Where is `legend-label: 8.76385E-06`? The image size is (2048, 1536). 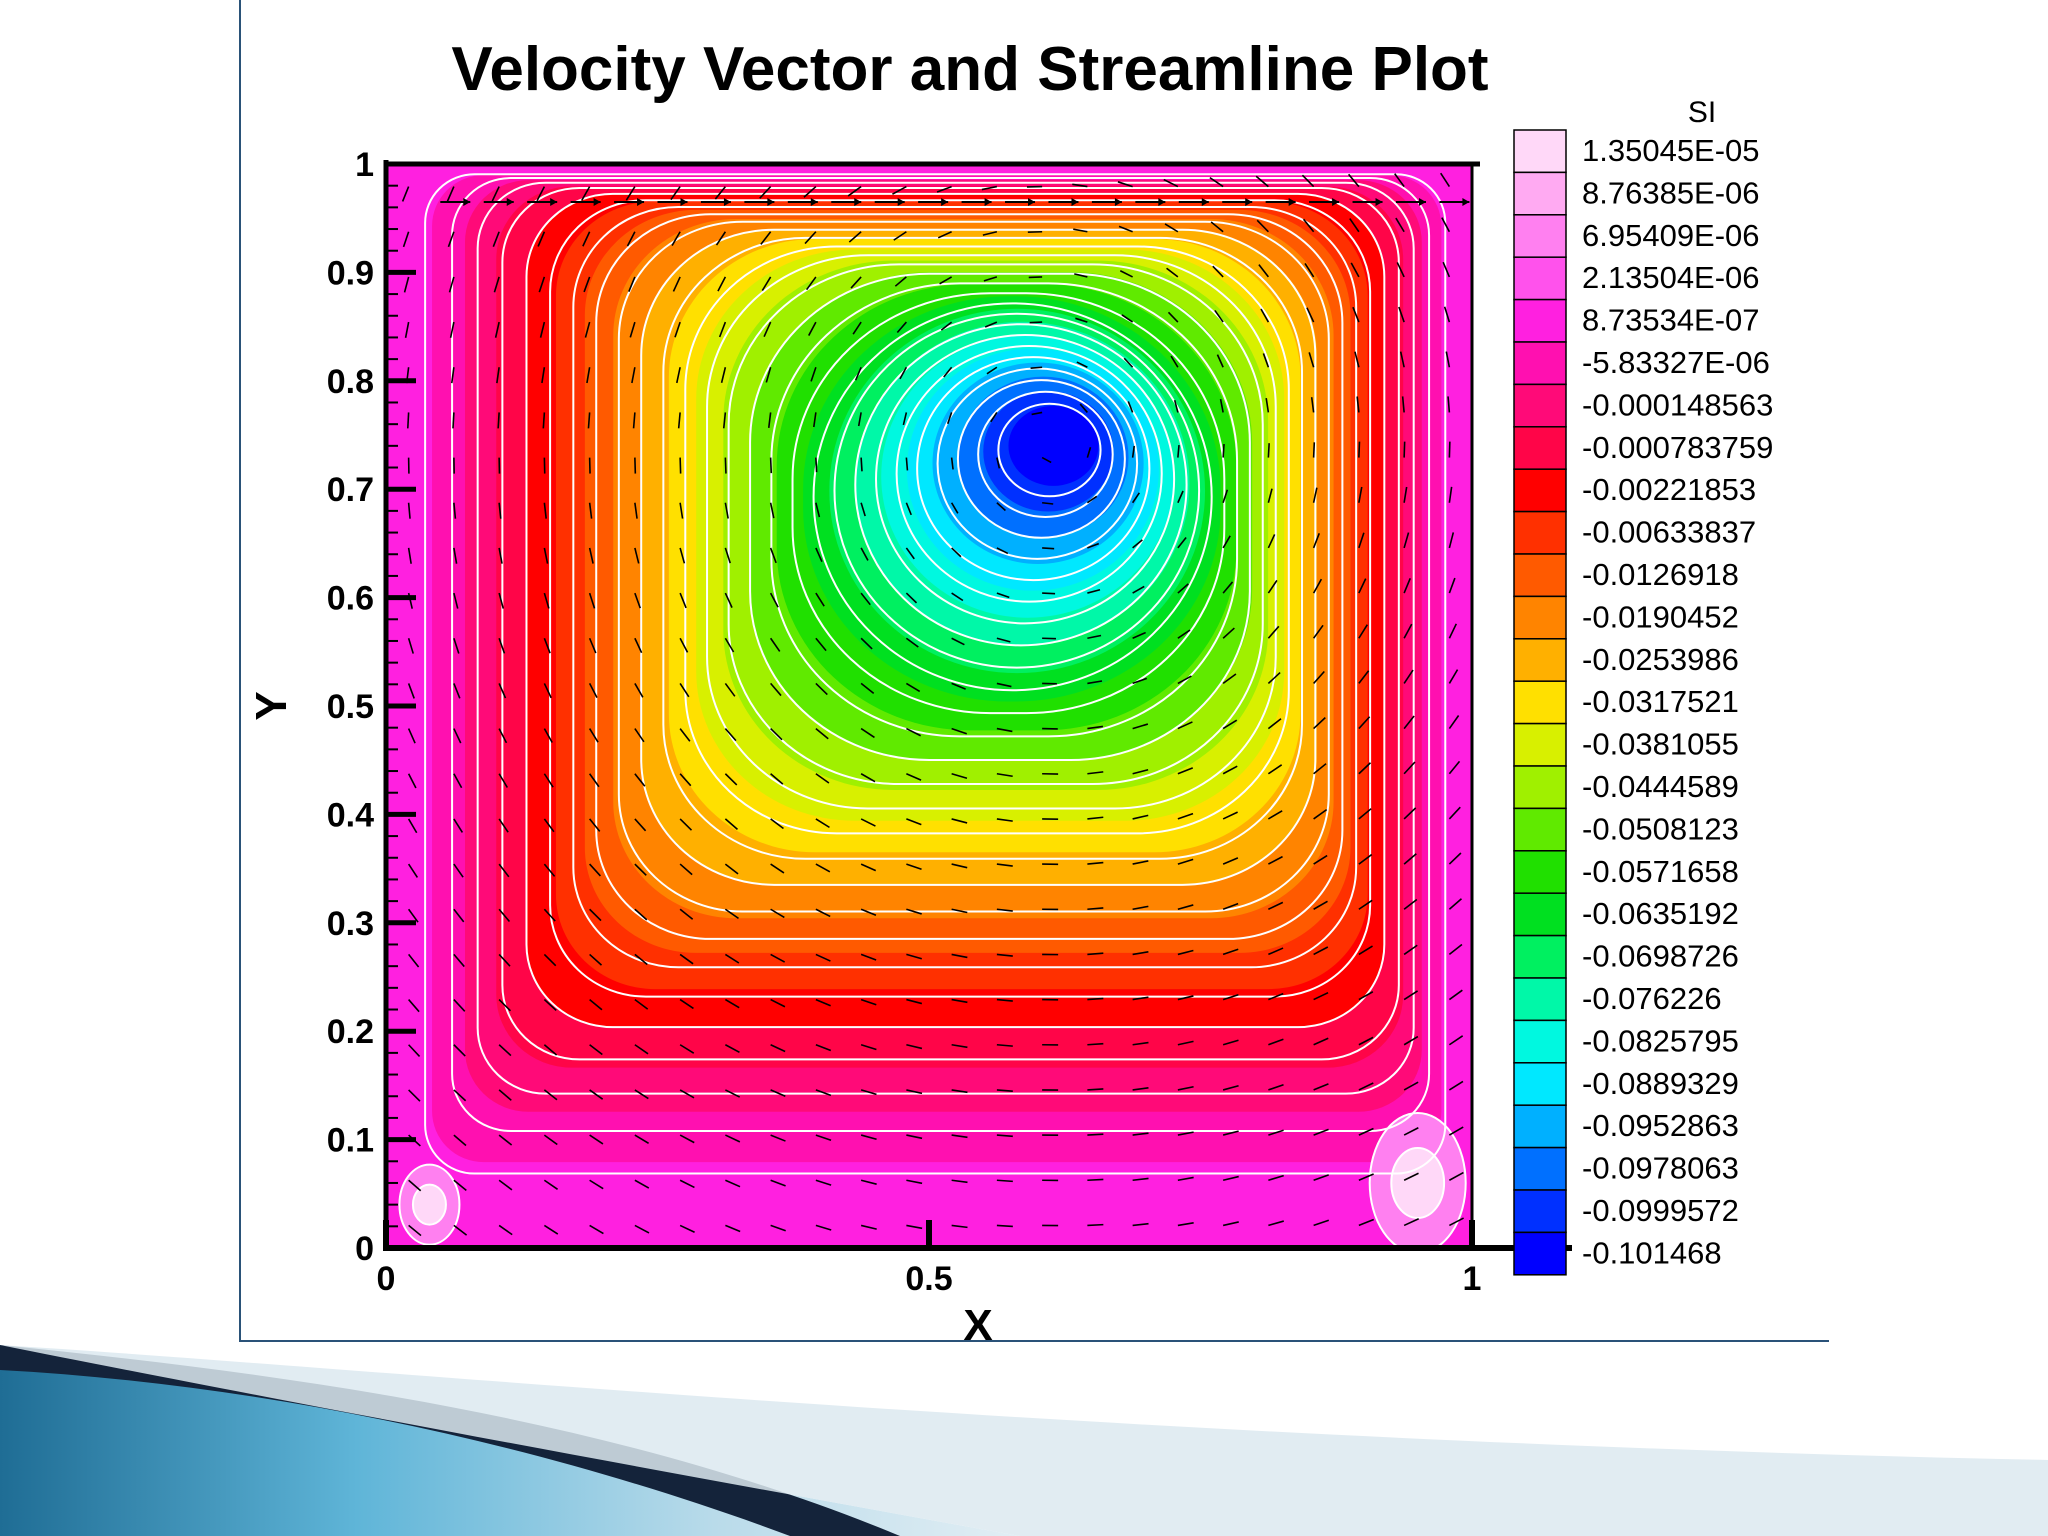 legend-label: 8.76385E-06 is located at coordinates (1671, 192).